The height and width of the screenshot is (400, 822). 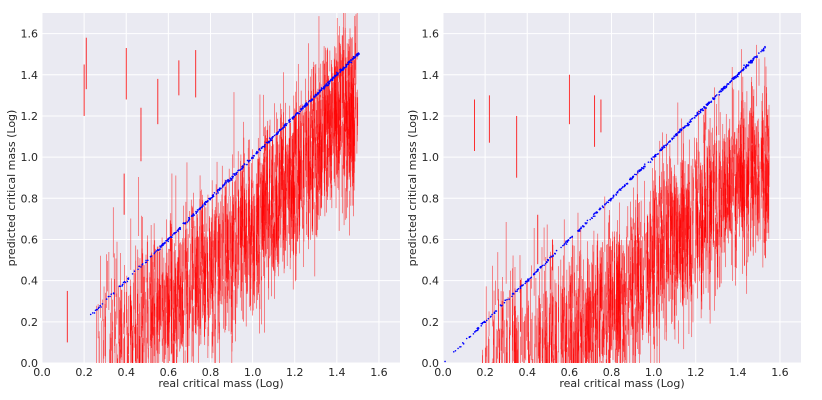 What do you see at coordinates (431, 34) in the screenshot?
I see `y-tick-label: 1.6` at bounding box center [431, 34].